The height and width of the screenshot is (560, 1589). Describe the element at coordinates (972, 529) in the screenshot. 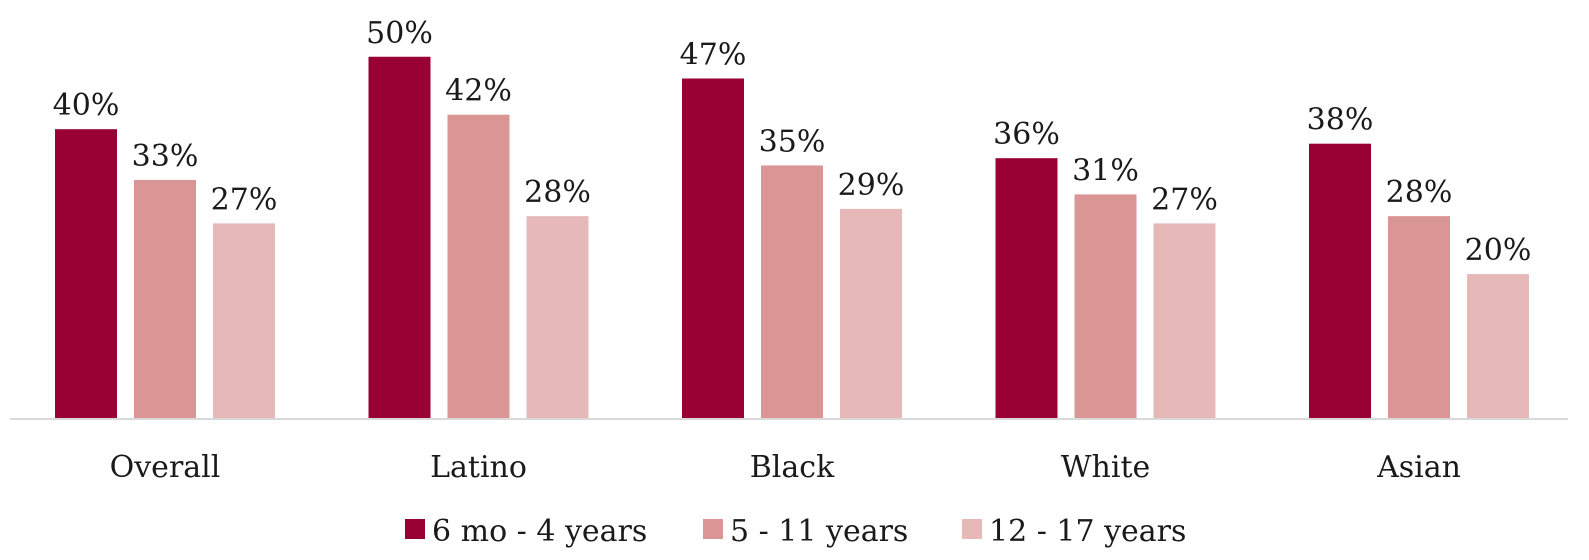

I see `legend-swatch-12-17-years` at that location.